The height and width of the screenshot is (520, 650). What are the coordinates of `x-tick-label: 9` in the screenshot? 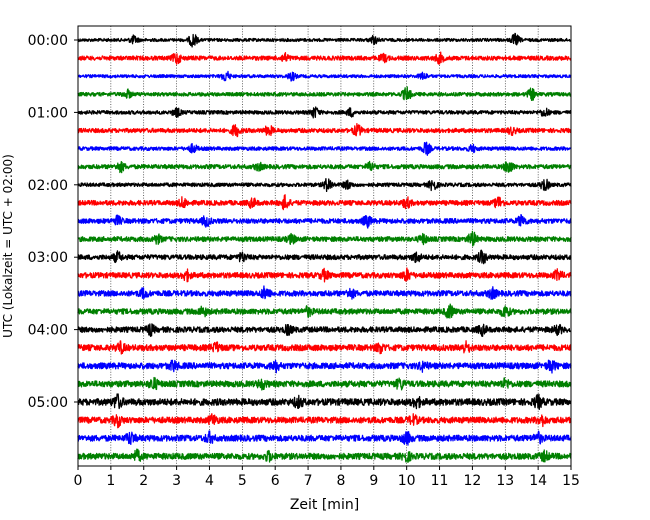 It's located at (373, 481).